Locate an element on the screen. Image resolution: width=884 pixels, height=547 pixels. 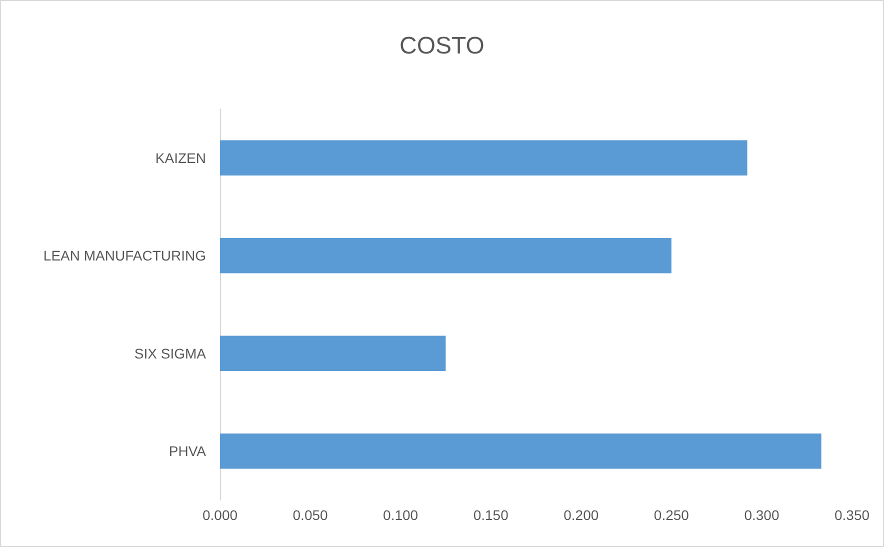
y-tick-label: LEAN MANUFACTURING is located at coordinates (124, 256).